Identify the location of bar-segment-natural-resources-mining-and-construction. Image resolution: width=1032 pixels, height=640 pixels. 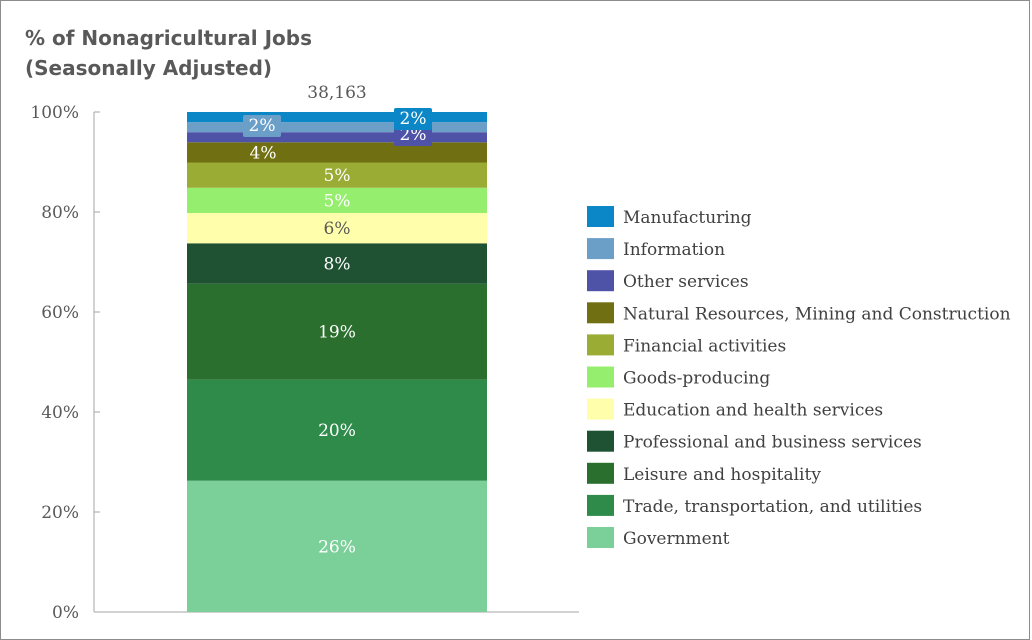
(337, 152).